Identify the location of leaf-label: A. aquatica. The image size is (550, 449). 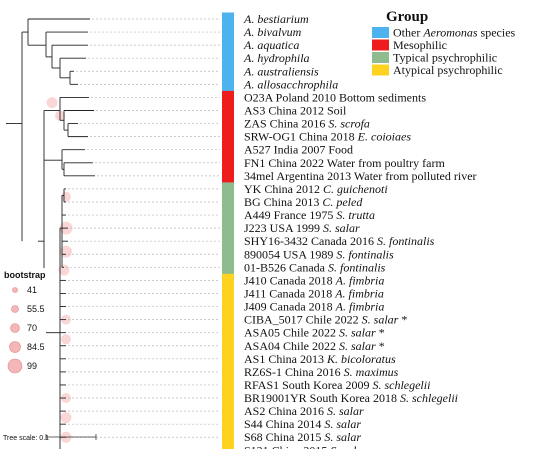
(271, 45).